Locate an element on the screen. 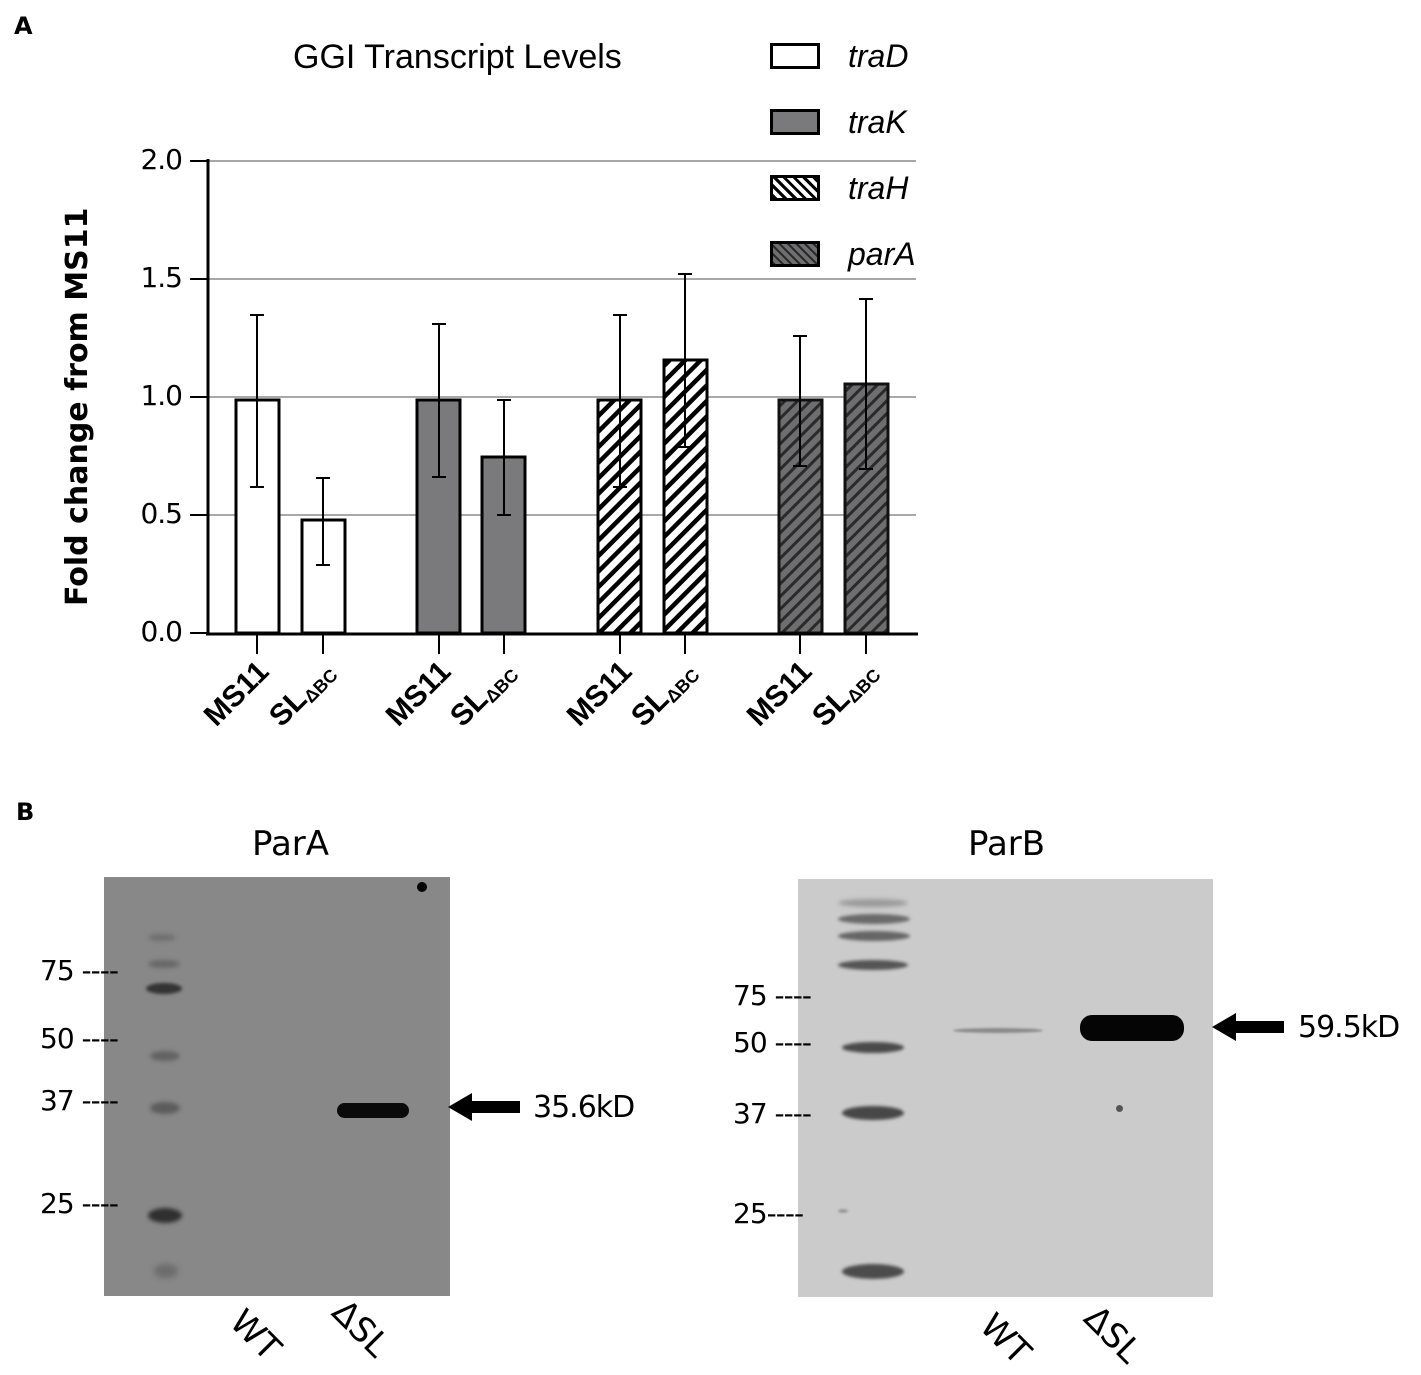 This screenshot has height=1375, width=1421. legend-label-trah: traH is located at coordinates (878, 187).